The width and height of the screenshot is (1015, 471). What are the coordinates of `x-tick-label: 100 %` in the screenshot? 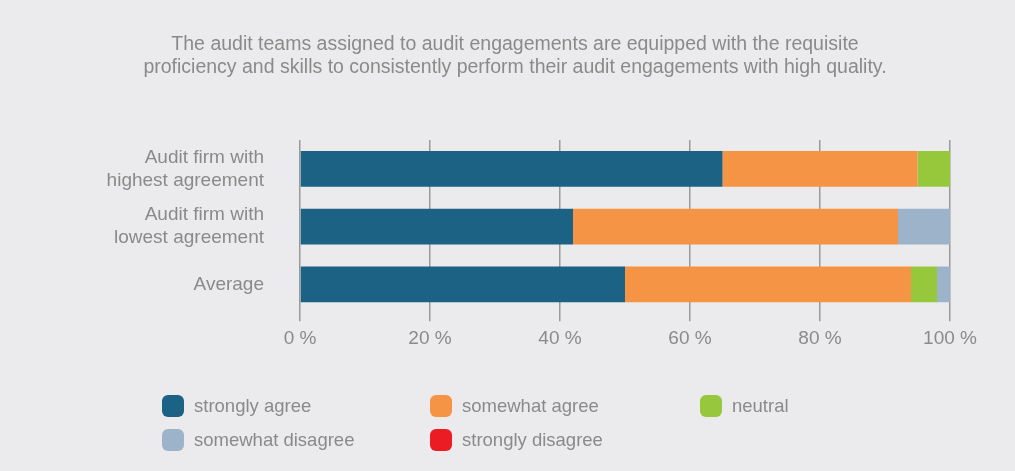 It's located at (950, 337).